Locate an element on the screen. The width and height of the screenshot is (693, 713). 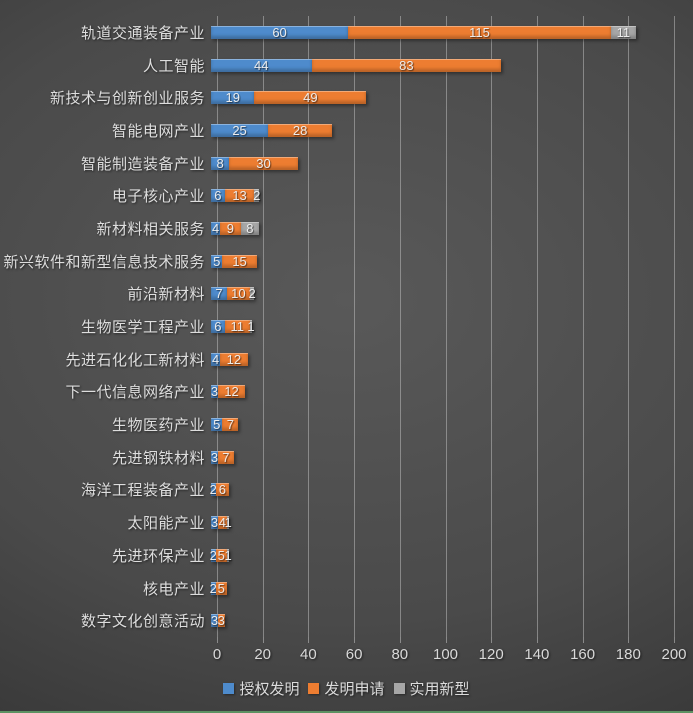
bar-track: 6 13 2 is located at coordinates (439, 196).